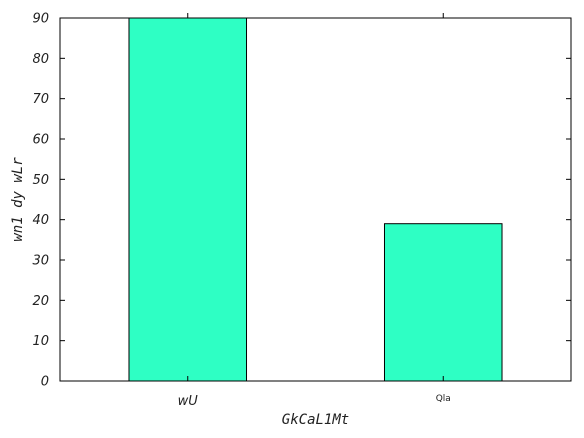  What do you see at coordinates (18, 199) in the screenshot?
I see `y-axis-label: wn1 dy wLr` at bounding box center [18, 199].